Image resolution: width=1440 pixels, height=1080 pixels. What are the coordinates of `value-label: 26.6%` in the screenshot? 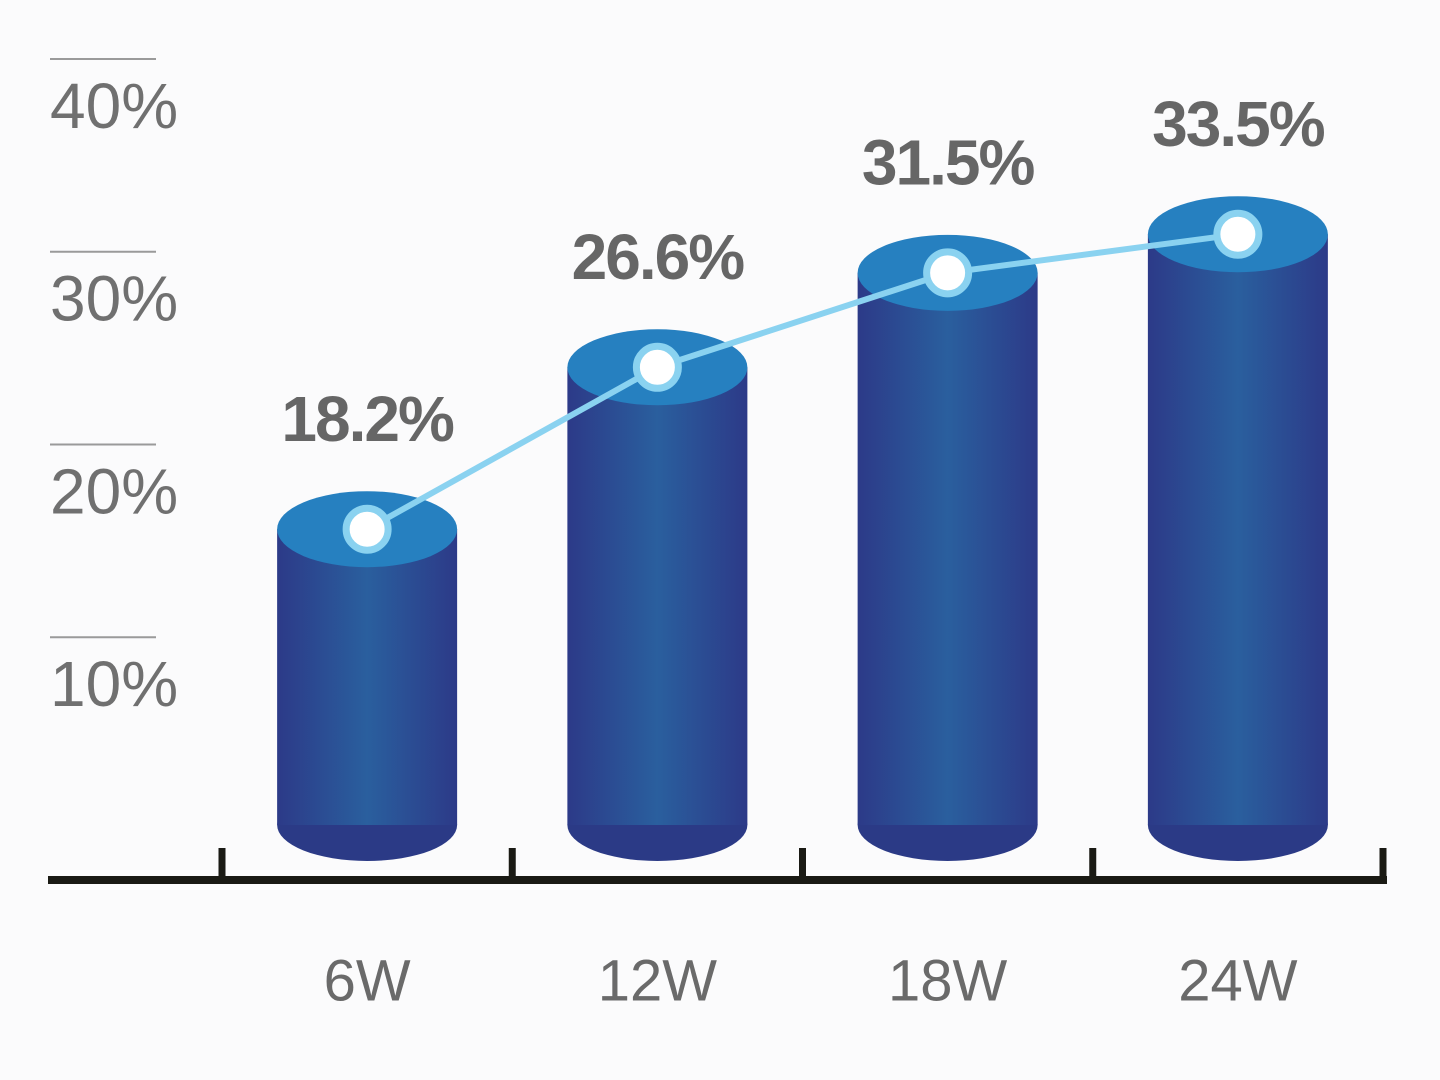 It's located at (658, 257).